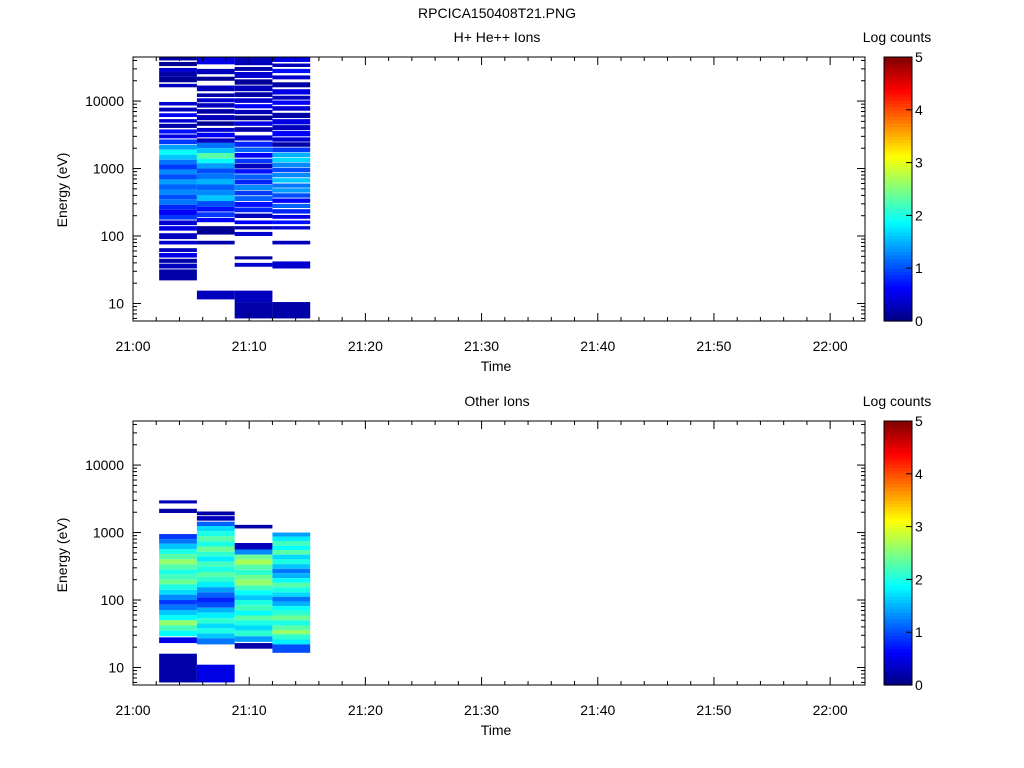  I want to click on y-tick-label: 100, so click(113, 600).